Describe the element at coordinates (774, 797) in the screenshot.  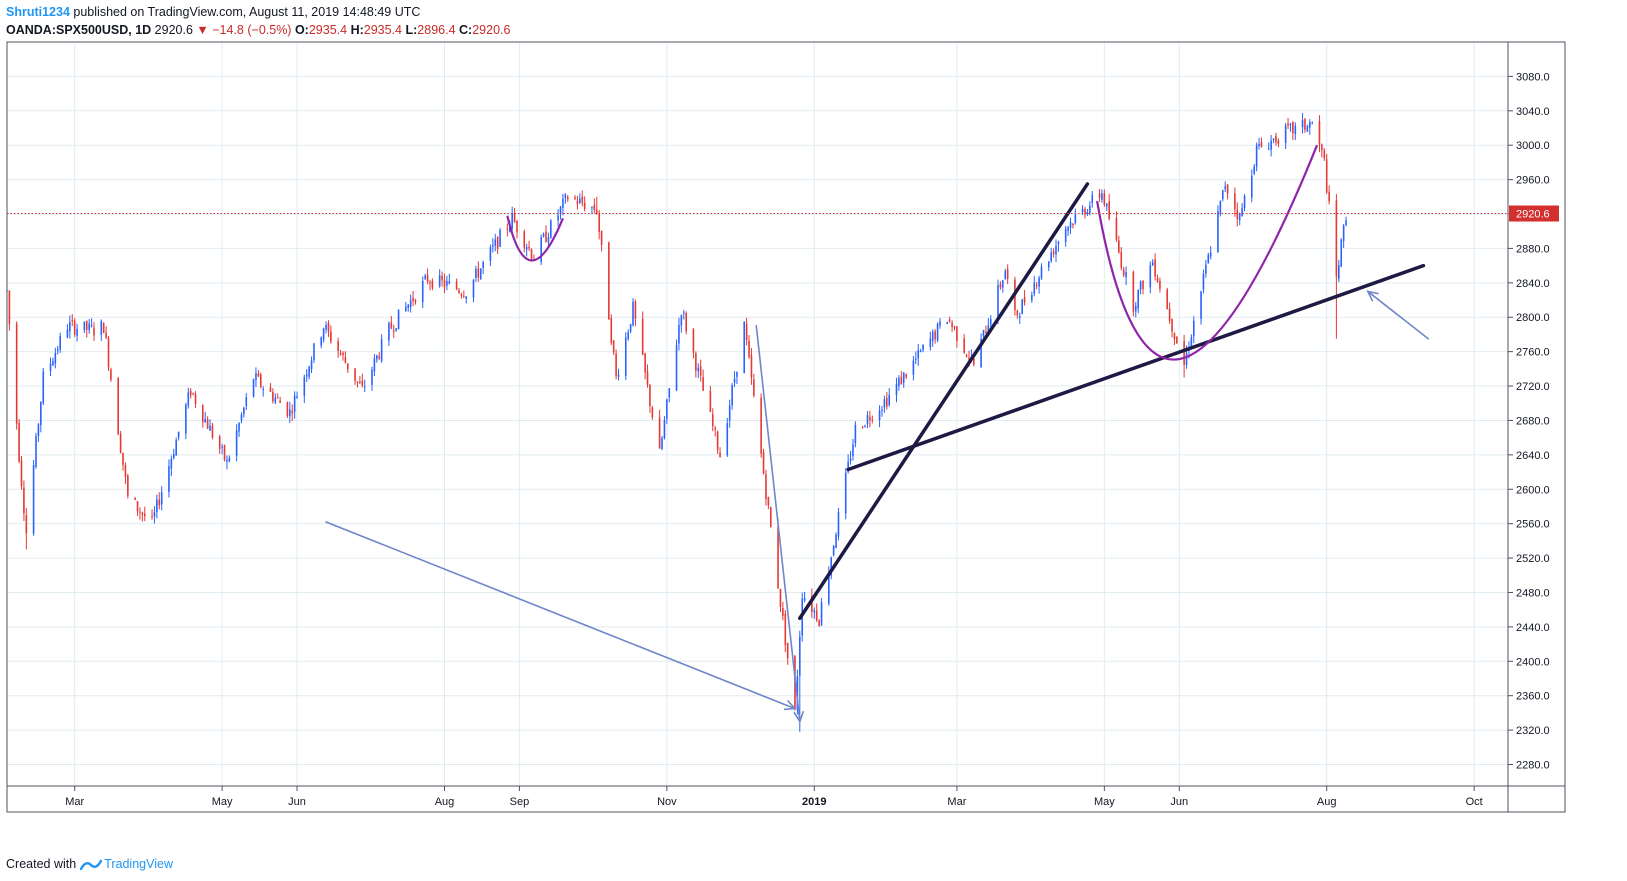
I see `time-axis: Mar May Jun Aug Sep Nov 2019 Mar May Jun Aug Oct` at that location.